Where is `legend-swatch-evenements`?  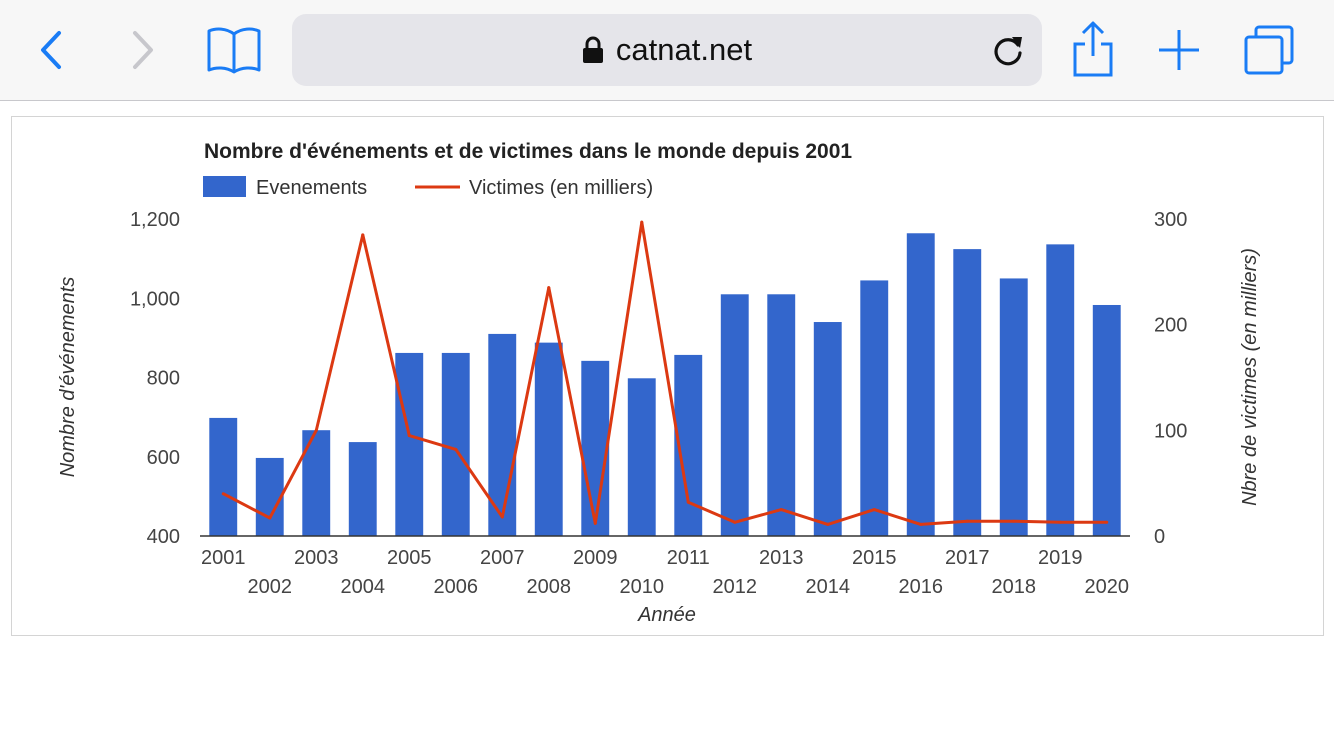
legend-swatch-evenements is located at coordinates (224, 186).